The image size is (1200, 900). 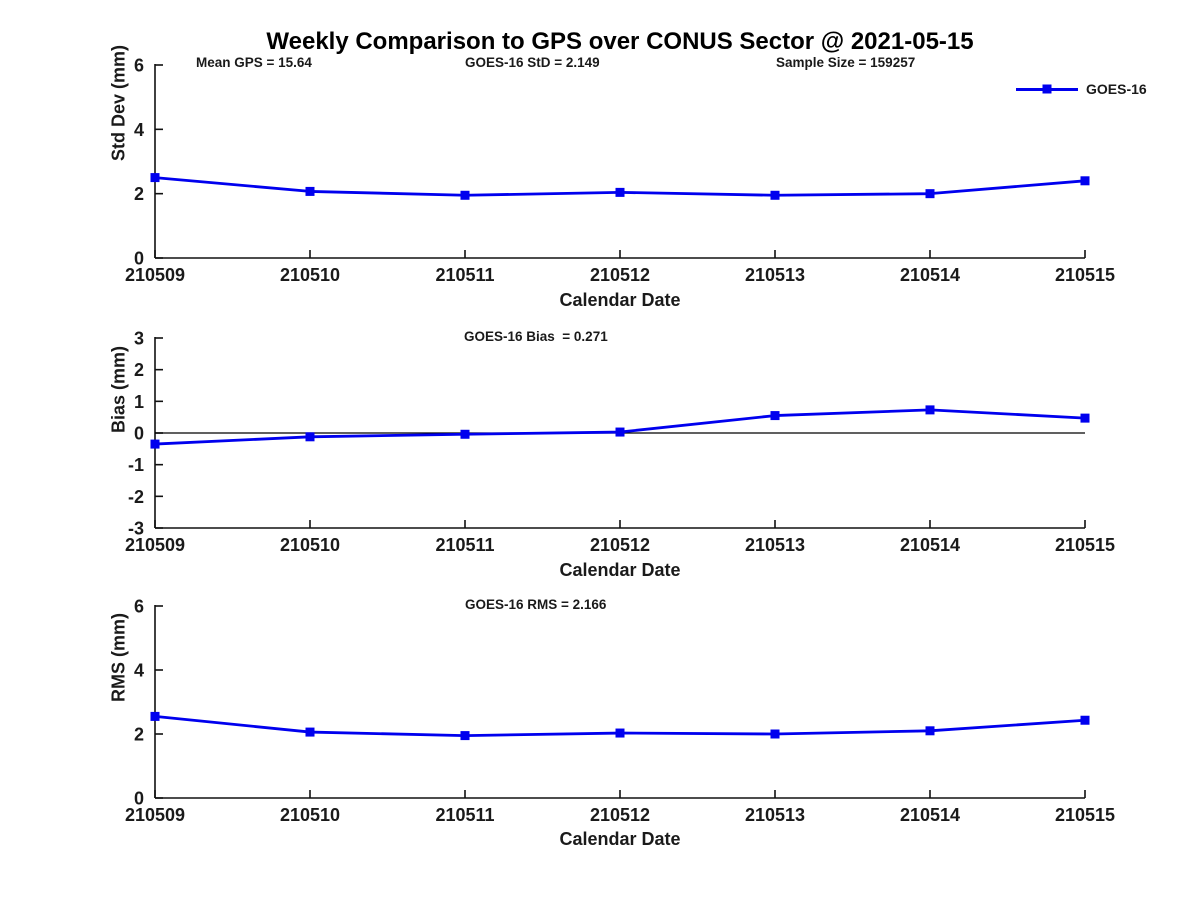 I want to click on svg-text: -2, so click(x=136, y=497).